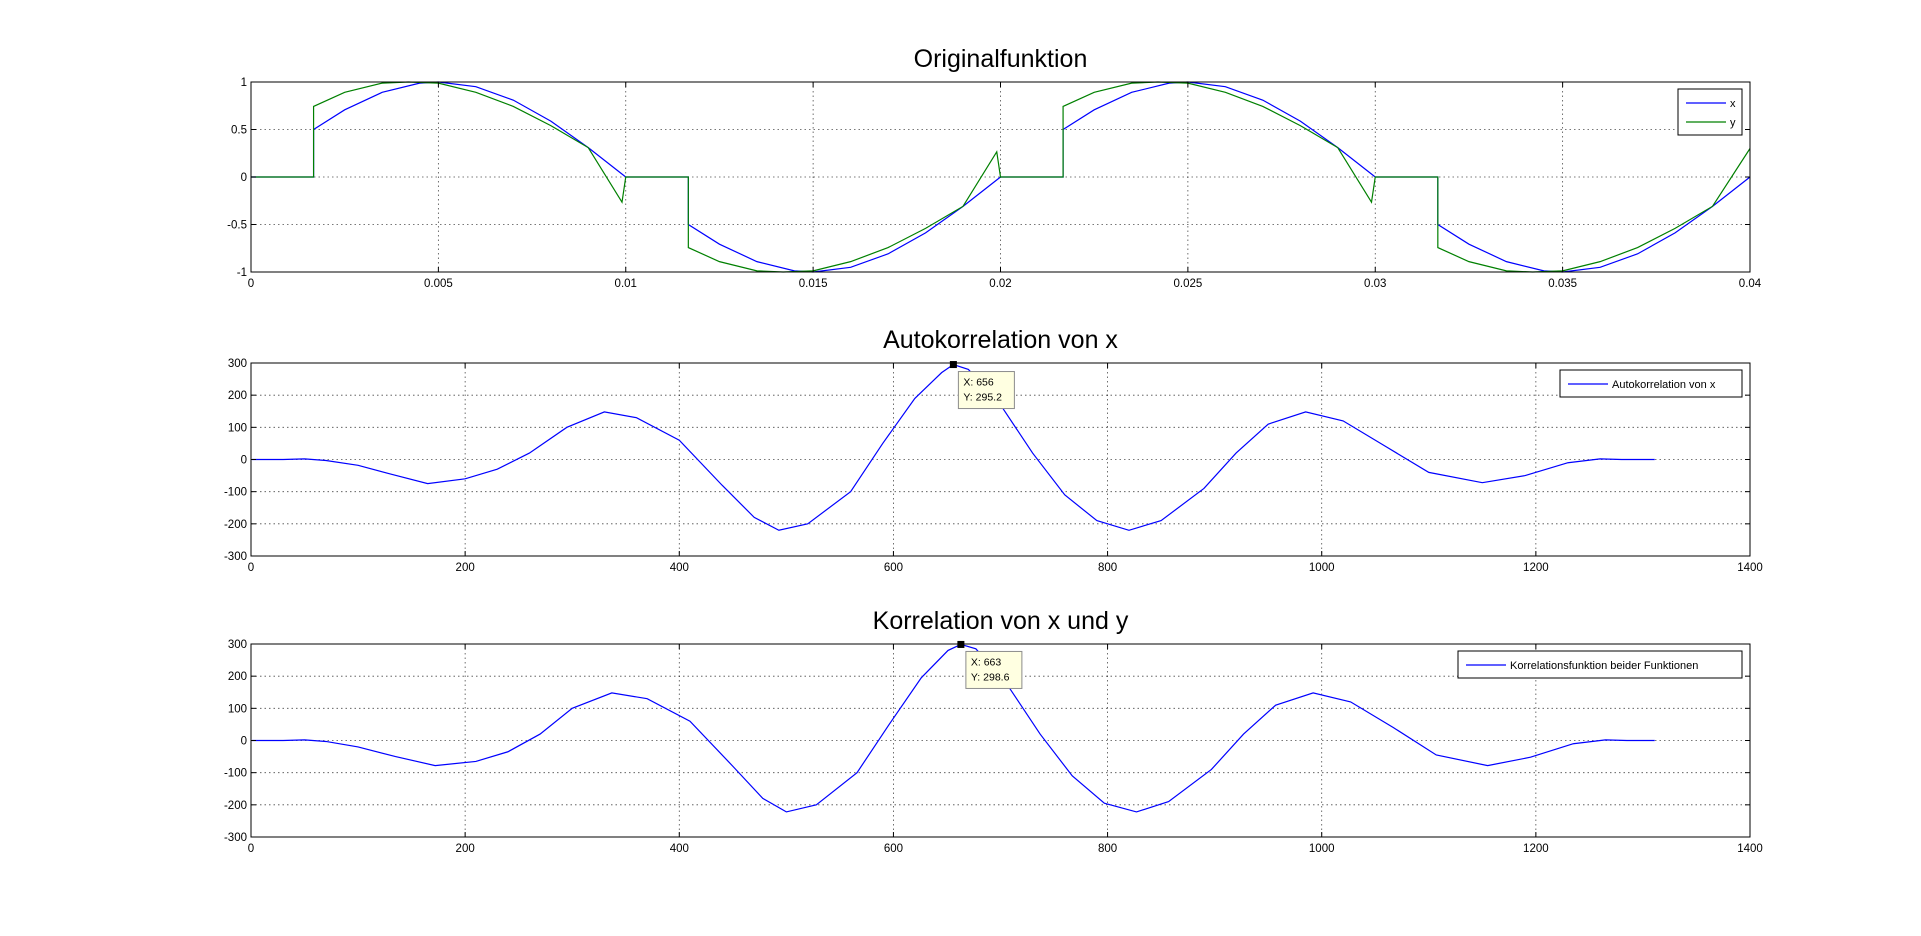 The width and height of the screenshot is (1921, 936). What do you see at coordinates (1733, 104) in the screenshot?
I see `legend-entry: x` at bounding box center [1733, 104].